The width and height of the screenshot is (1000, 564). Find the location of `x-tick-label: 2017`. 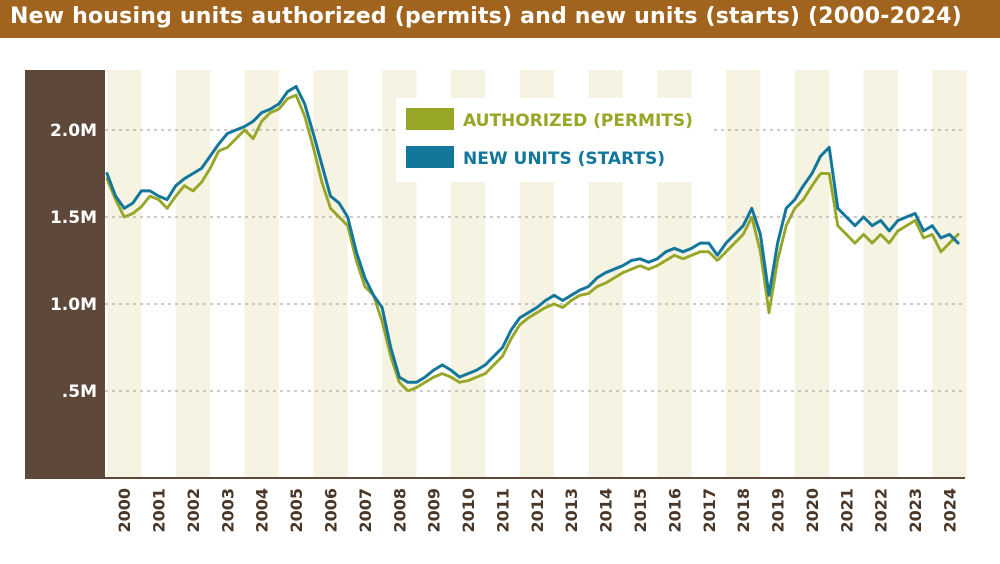

x-tick-label: 2017 is located at coordinates (709, 510).